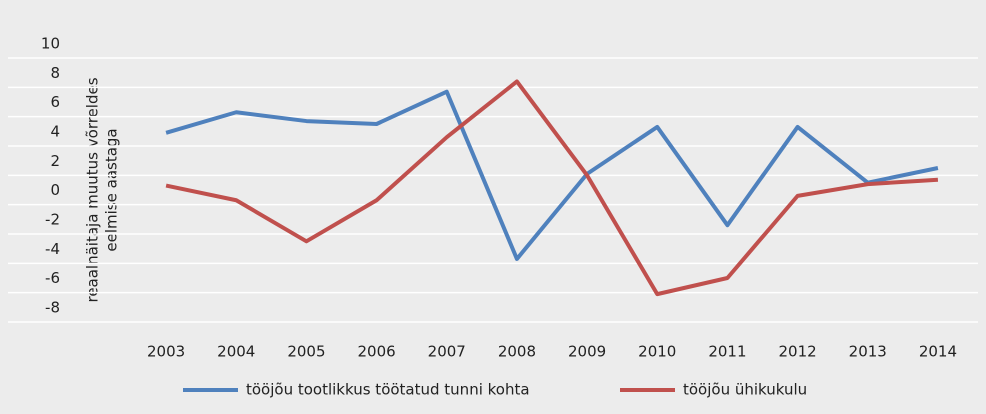 The width and height of the screenshot is (986, 414). What do you see at coordinates (587, 352) in the screenshot?
I see `x-tick-label: 2009` at bounding box center [587, 352].